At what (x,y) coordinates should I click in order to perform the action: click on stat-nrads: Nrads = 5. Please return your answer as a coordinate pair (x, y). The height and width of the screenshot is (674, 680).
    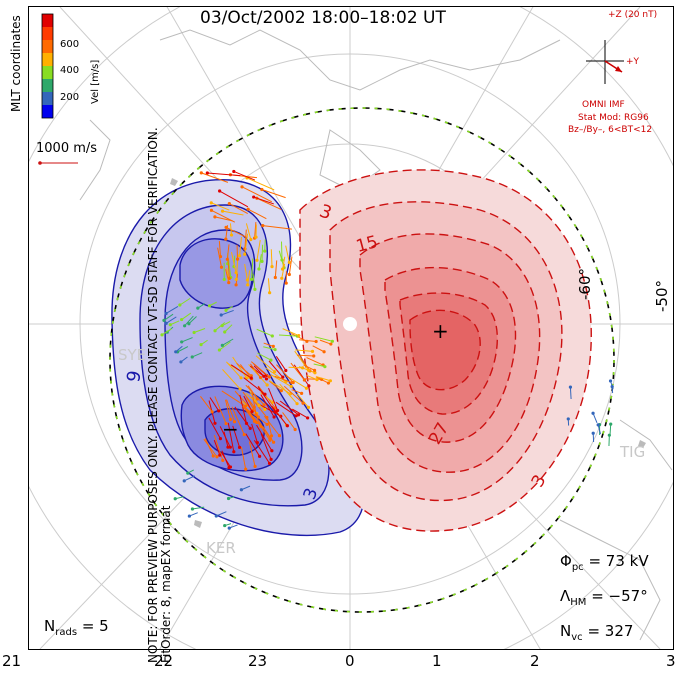
    Looking at the image, I should click on (76, 627).